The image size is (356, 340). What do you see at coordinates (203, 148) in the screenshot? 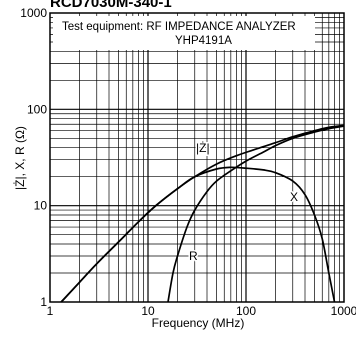
I see `curve-label-z: |Ż|` at bounding box center [203, 148].